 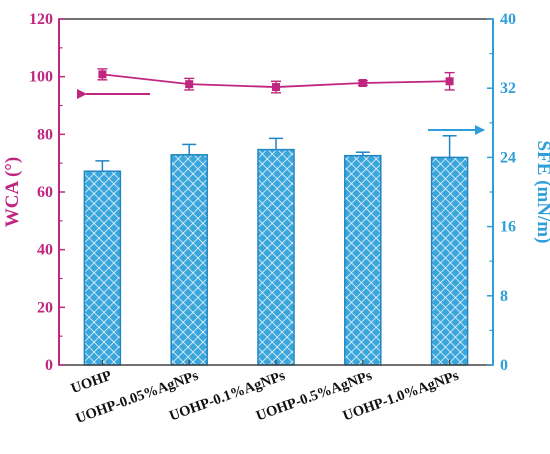 I want to click on wca-line-layer, so click(x=276, y=81).